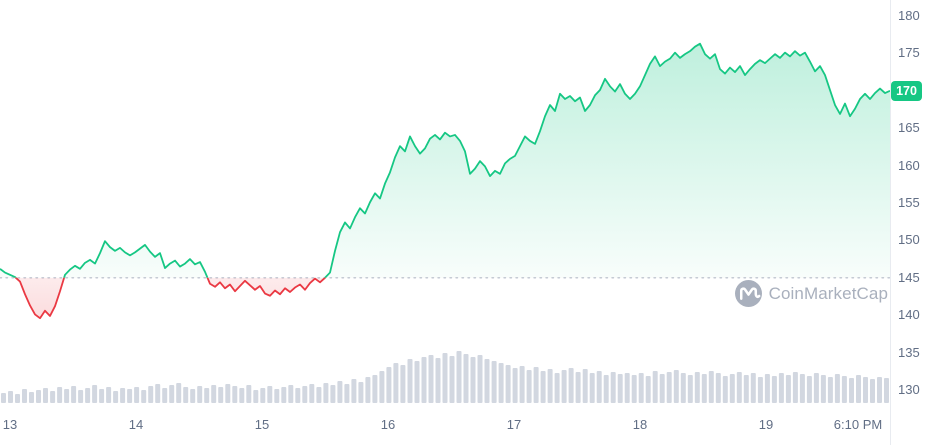 This screenshot has width=931, height=445. I want to click on coinmarketcap-logo-icon, so click(748, 293).